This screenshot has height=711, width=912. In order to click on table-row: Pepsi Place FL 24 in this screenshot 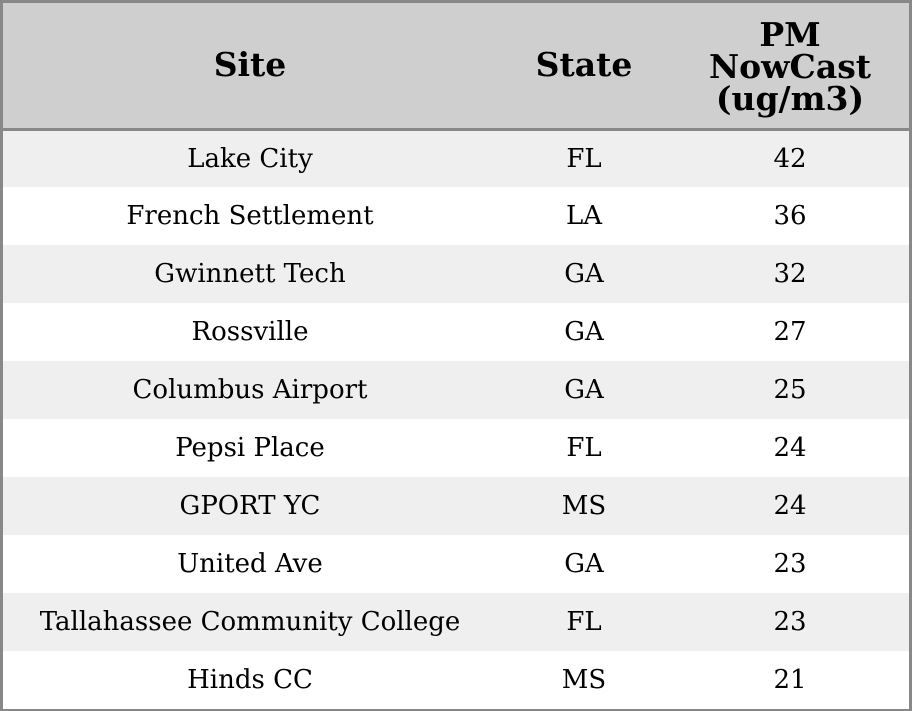, I will do `click(456, 448)`.